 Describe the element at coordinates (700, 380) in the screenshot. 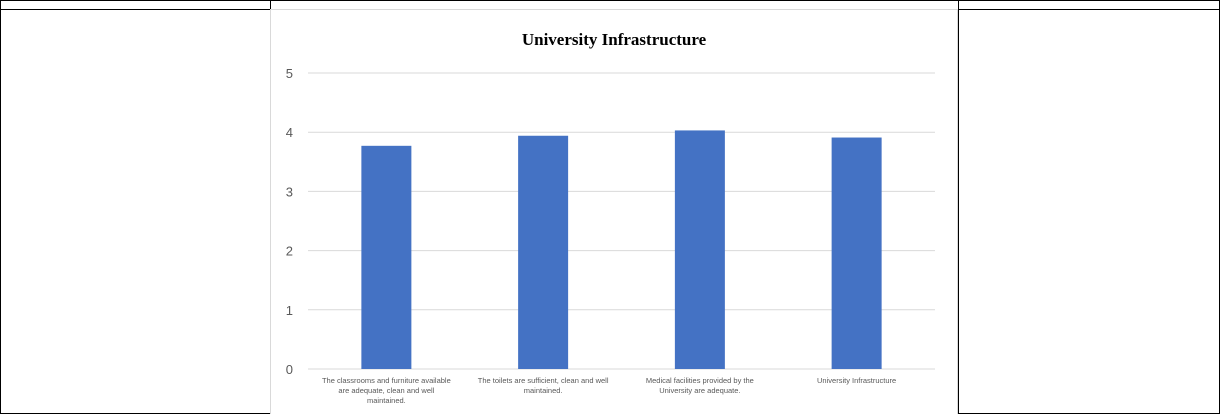

I see `x-tick-label-line: Medical facilities provided by the` at that location.